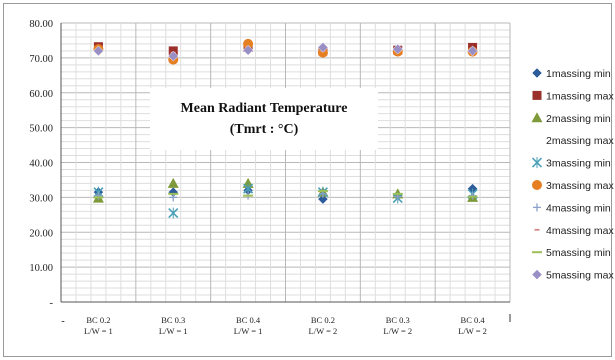 Image resolution: width=615 pixels, height=360 pixels. Describe the element at coordinates (41, 233) in the screenshot. I see `y-tick-label: 20.00` at that location.